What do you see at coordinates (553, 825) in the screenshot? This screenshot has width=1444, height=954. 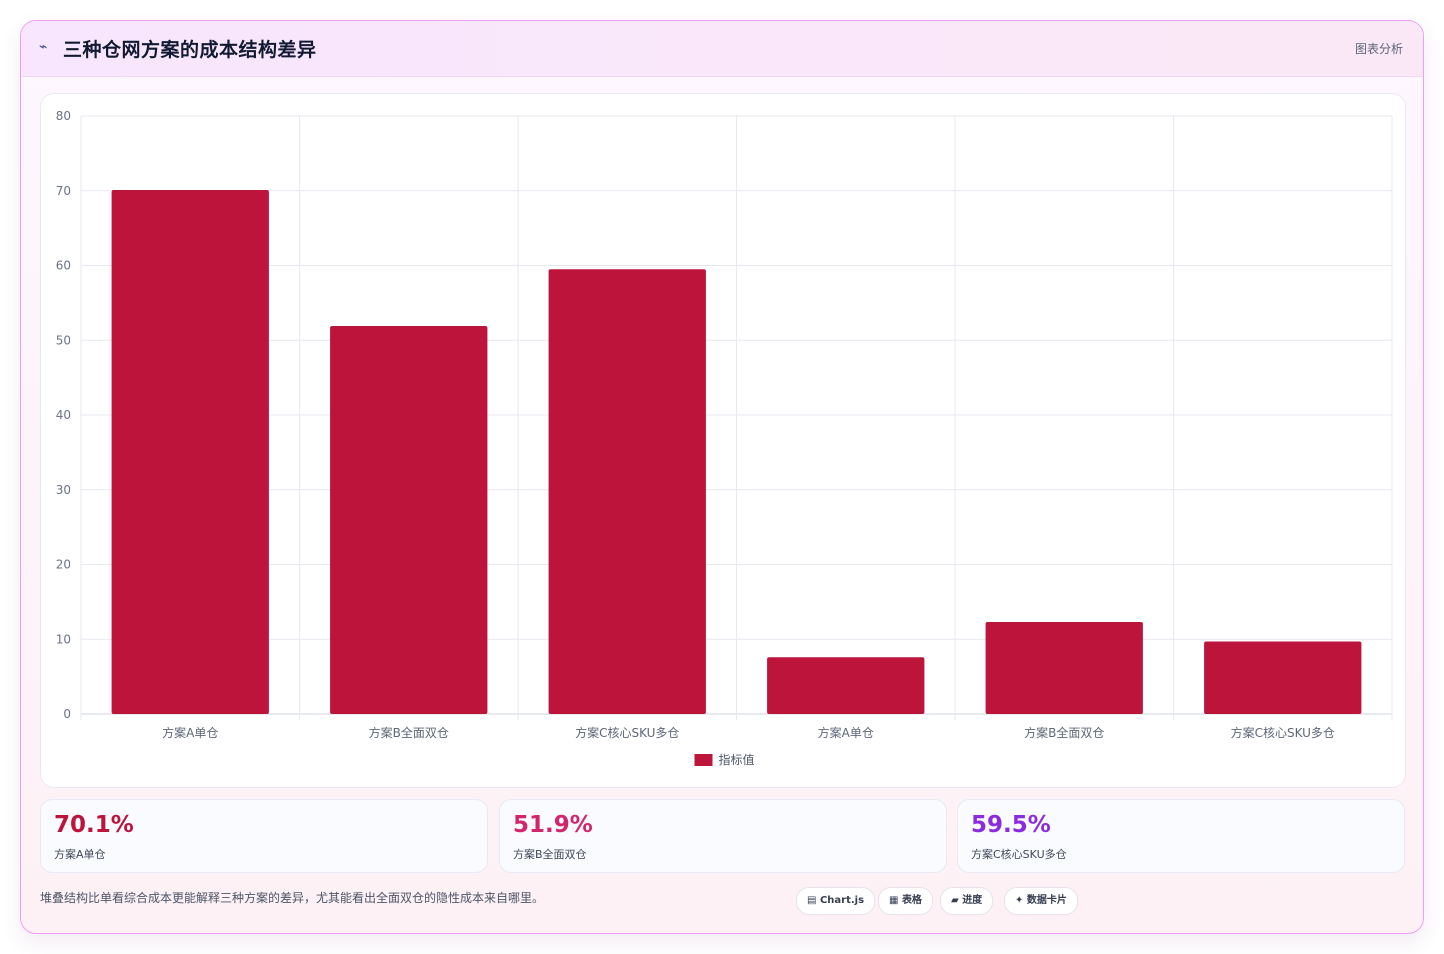 I see `stat-value: 51.9%` at bounding box center [553, 825].